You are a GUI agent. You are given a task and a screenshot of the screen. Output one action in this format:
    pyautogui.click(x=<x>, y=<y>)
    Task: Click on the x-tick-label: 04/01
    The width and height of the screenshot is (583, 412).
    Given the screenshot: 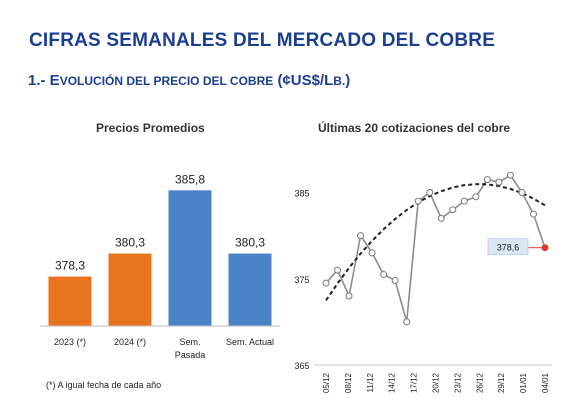 What is the action you would take?
    pyautogui.click(x=545, y=382)
    